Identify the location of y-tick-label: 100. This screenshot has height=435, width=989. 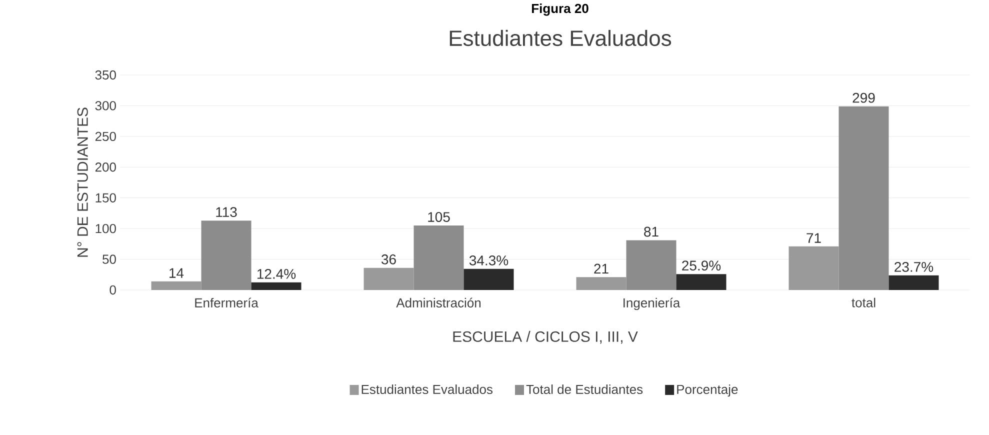
(106, 229).